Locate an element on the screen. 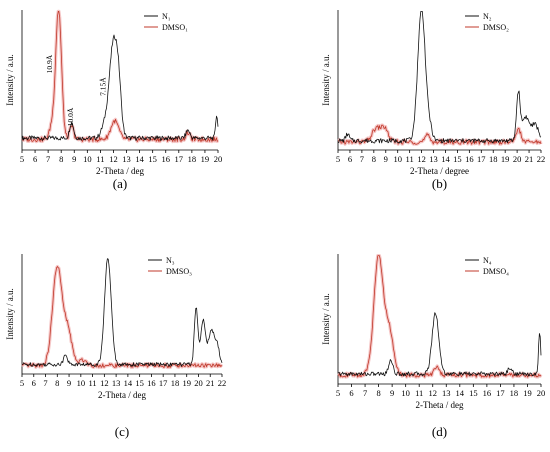 This screenshot has width=550, height=452. peak-annotation: 7.15Å is located at coordinates (103, 86).